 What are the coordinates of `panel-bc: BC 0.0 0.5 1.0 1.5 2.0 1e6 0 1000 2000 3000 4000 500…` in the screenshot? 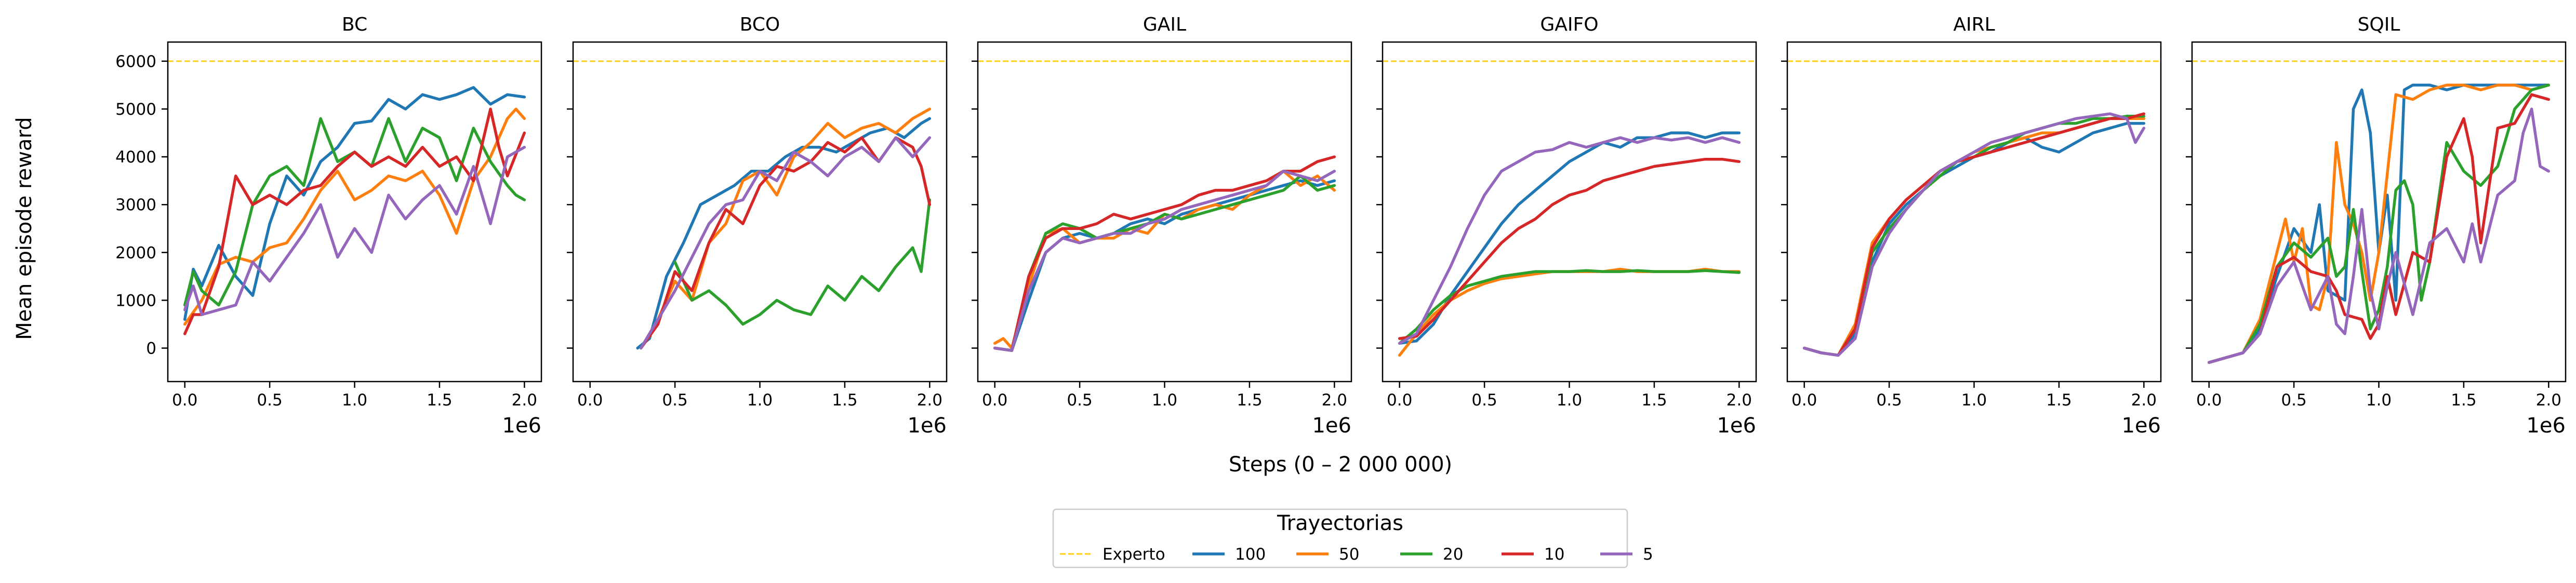 It's located at (329, 226).